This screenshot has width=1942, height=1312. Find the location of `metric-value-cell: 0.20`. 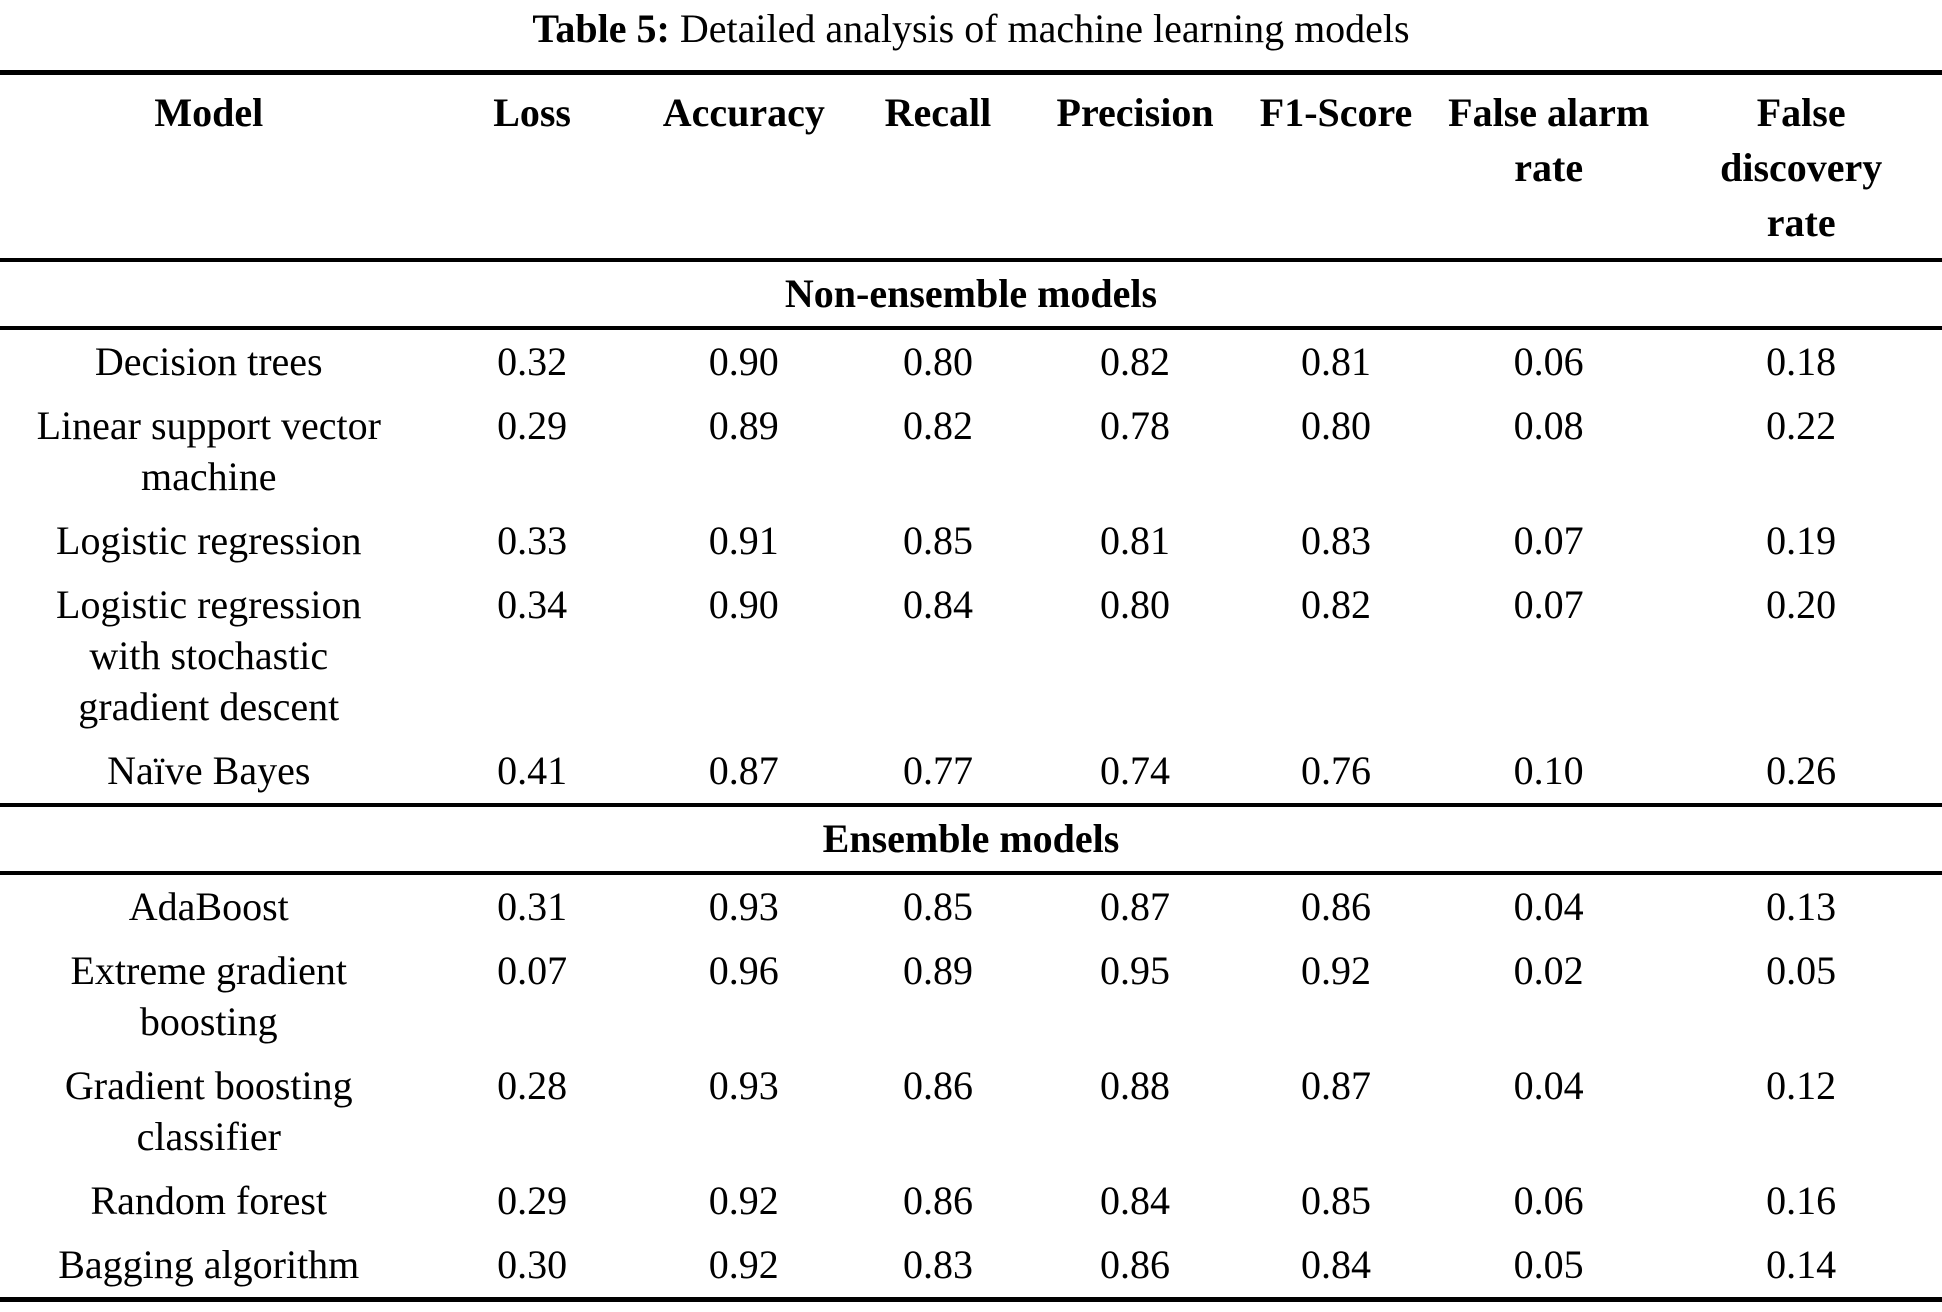

metric-value-cell: 0.20 is located at coordinates (1801, 604).